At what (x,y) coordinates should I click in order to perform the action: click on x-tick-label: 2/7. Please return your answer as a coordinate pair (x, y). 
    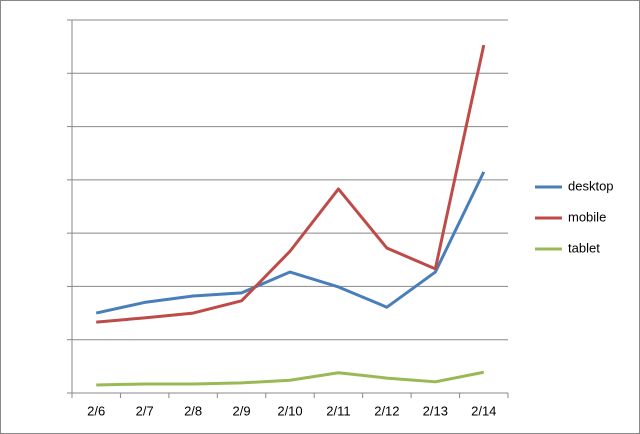
    Looking at the image, I should click on (145, 410).